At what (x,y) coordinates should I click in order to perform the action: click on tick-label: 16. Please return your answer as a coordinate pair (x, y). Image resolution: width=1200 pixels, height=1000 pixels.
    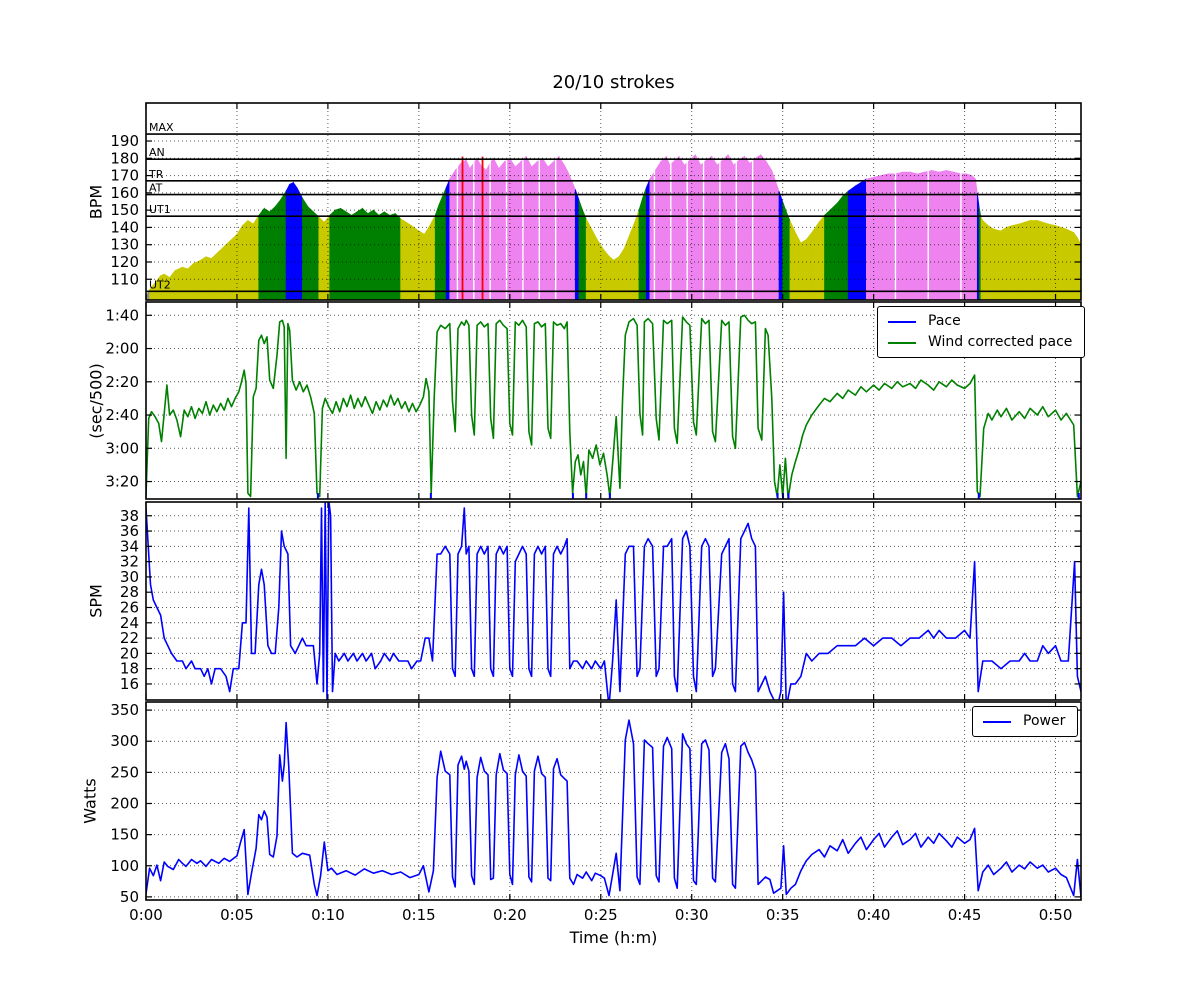
    Looking at the image, I should click on (129, 684).